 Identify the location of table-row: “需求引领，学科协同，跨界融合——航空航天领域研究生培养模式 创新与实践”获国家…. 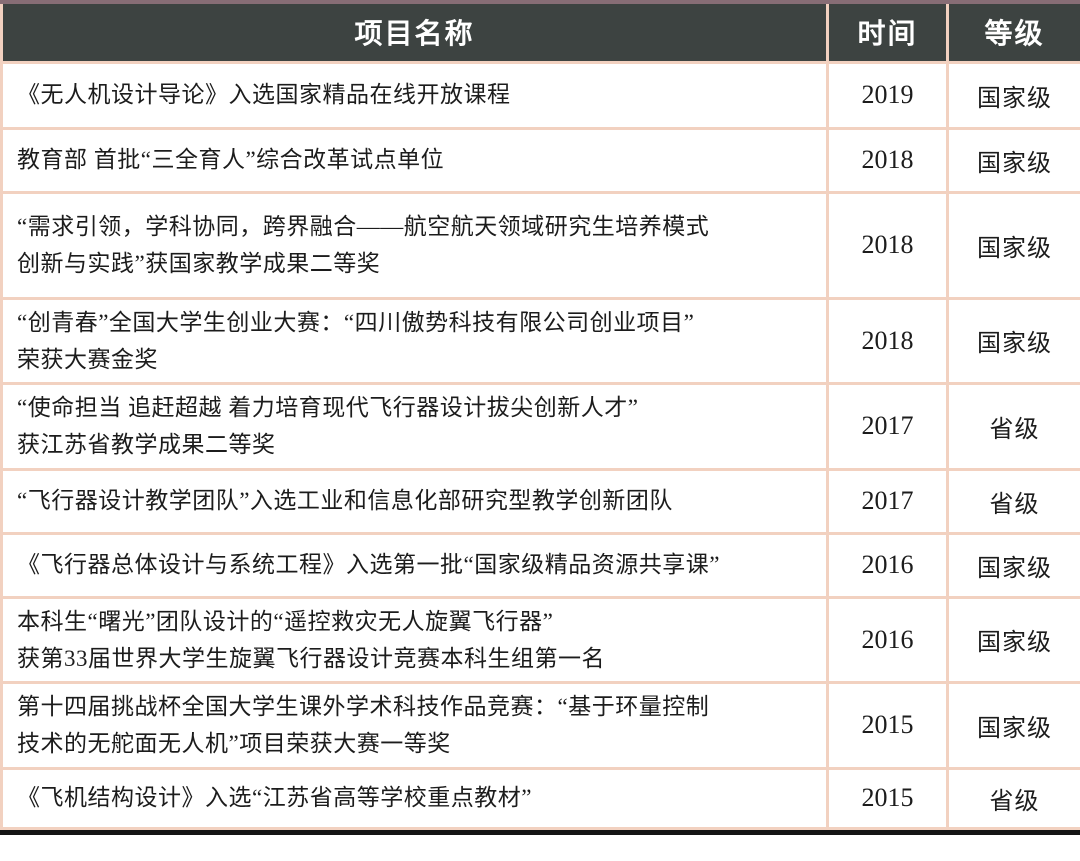
(540, 245).